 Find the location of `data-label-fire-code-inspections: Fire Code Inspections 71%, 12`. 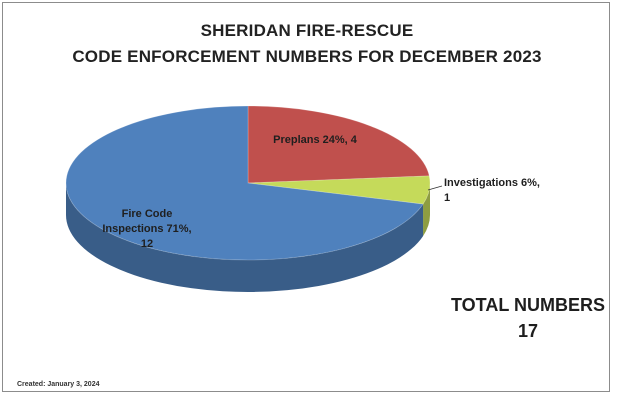

data-label-fire-code-inspections: Fire Code Inspections 71%, 12 is located at coordinates (146, 229).